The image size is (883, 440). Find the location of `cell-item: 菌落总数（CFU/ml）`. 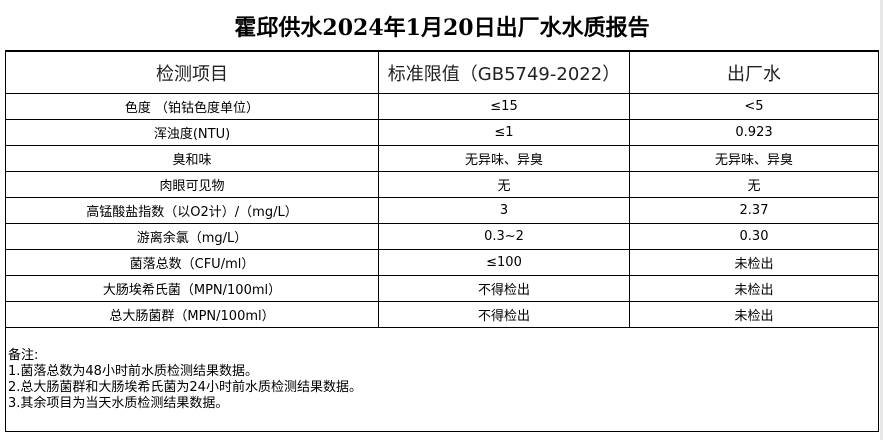

cell-item: 菌落总数（CFU/ml） is located at coordinates (192, 262).